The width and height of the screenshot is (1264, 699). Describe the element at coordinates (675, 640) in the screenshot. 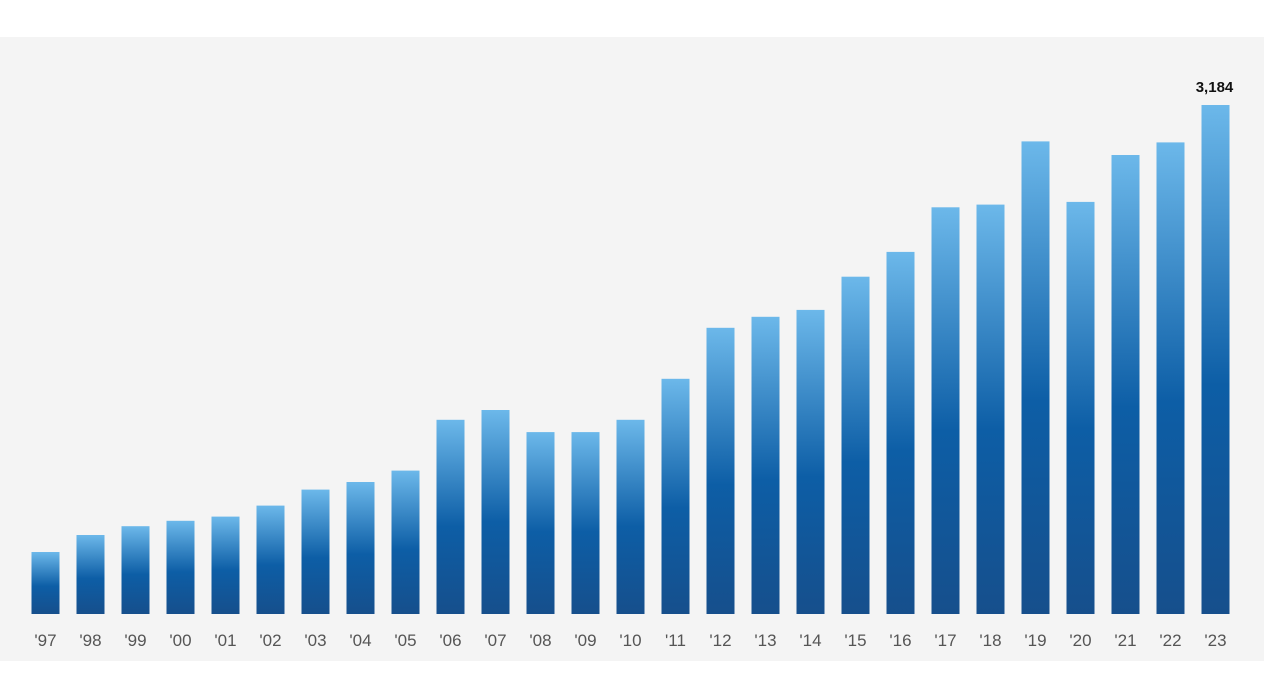

I see `x-tick-label-11: '11` at that location.